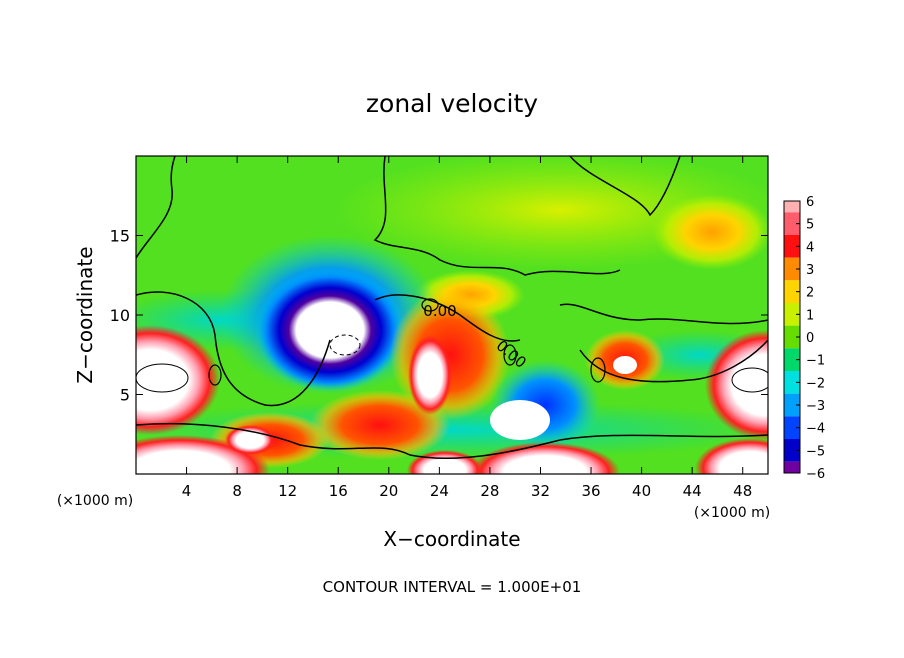 The height and width of the screenshot is (658, 904). Describe the element at coordinates (237, 491) in the screenshot. I see `x-tick-label-1: 8` at that location.